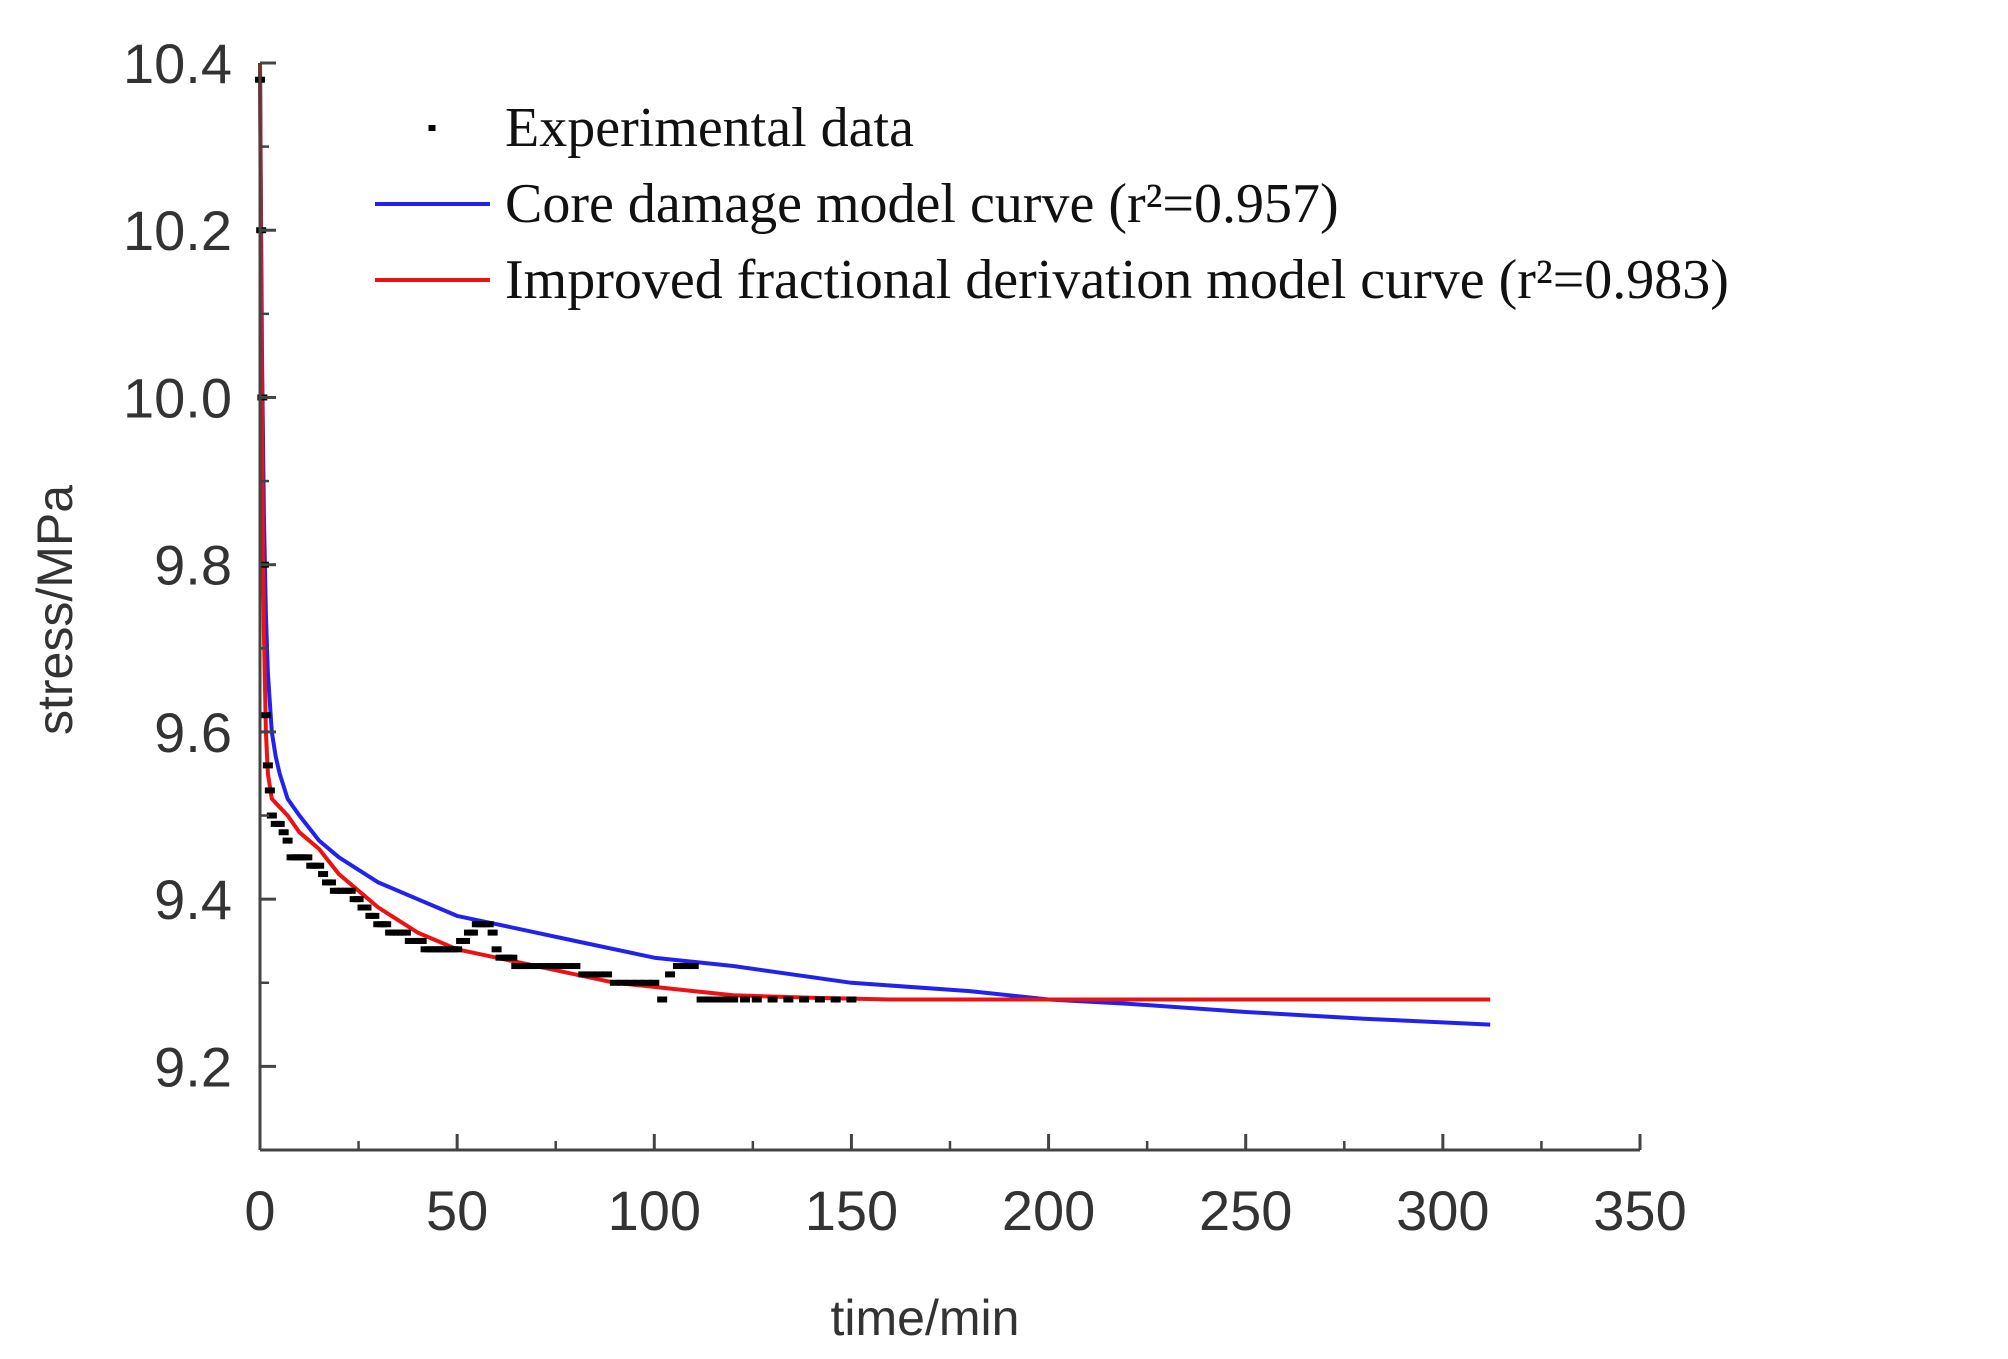  Describe the element at coordinates (177, 63) in the screenshot. I see `y-tick-label: 10.4` at that location.